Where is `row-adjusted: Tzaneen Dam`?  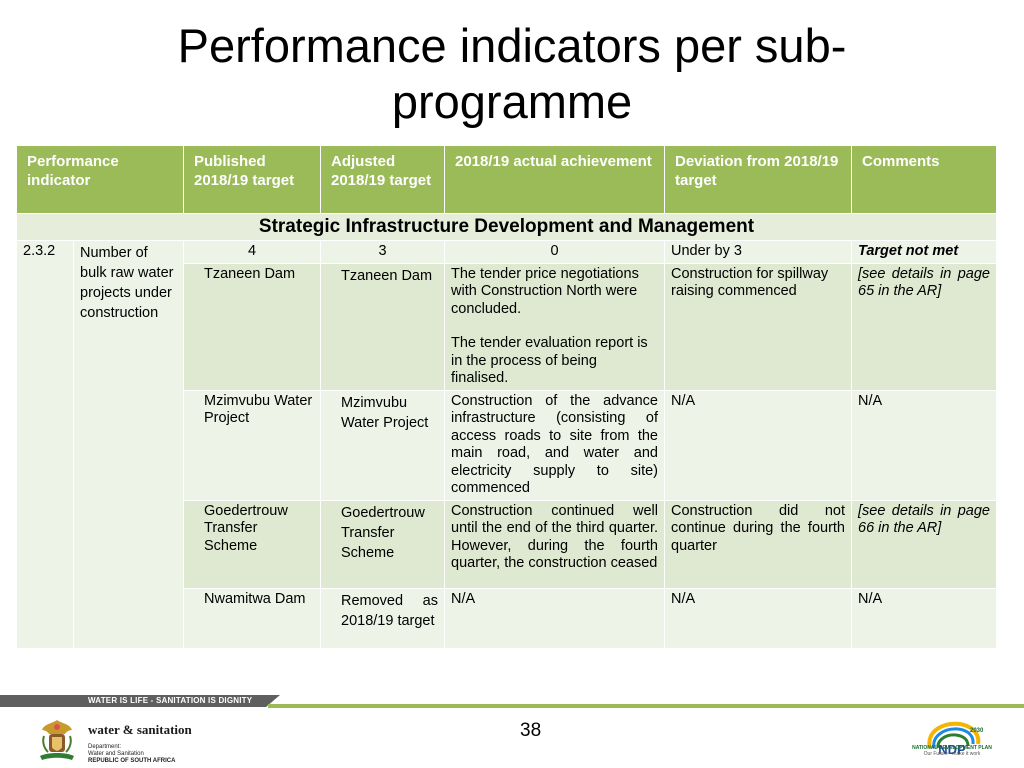 row-adjusted: Tzaneen Dam is located at coordinates (382, 326).